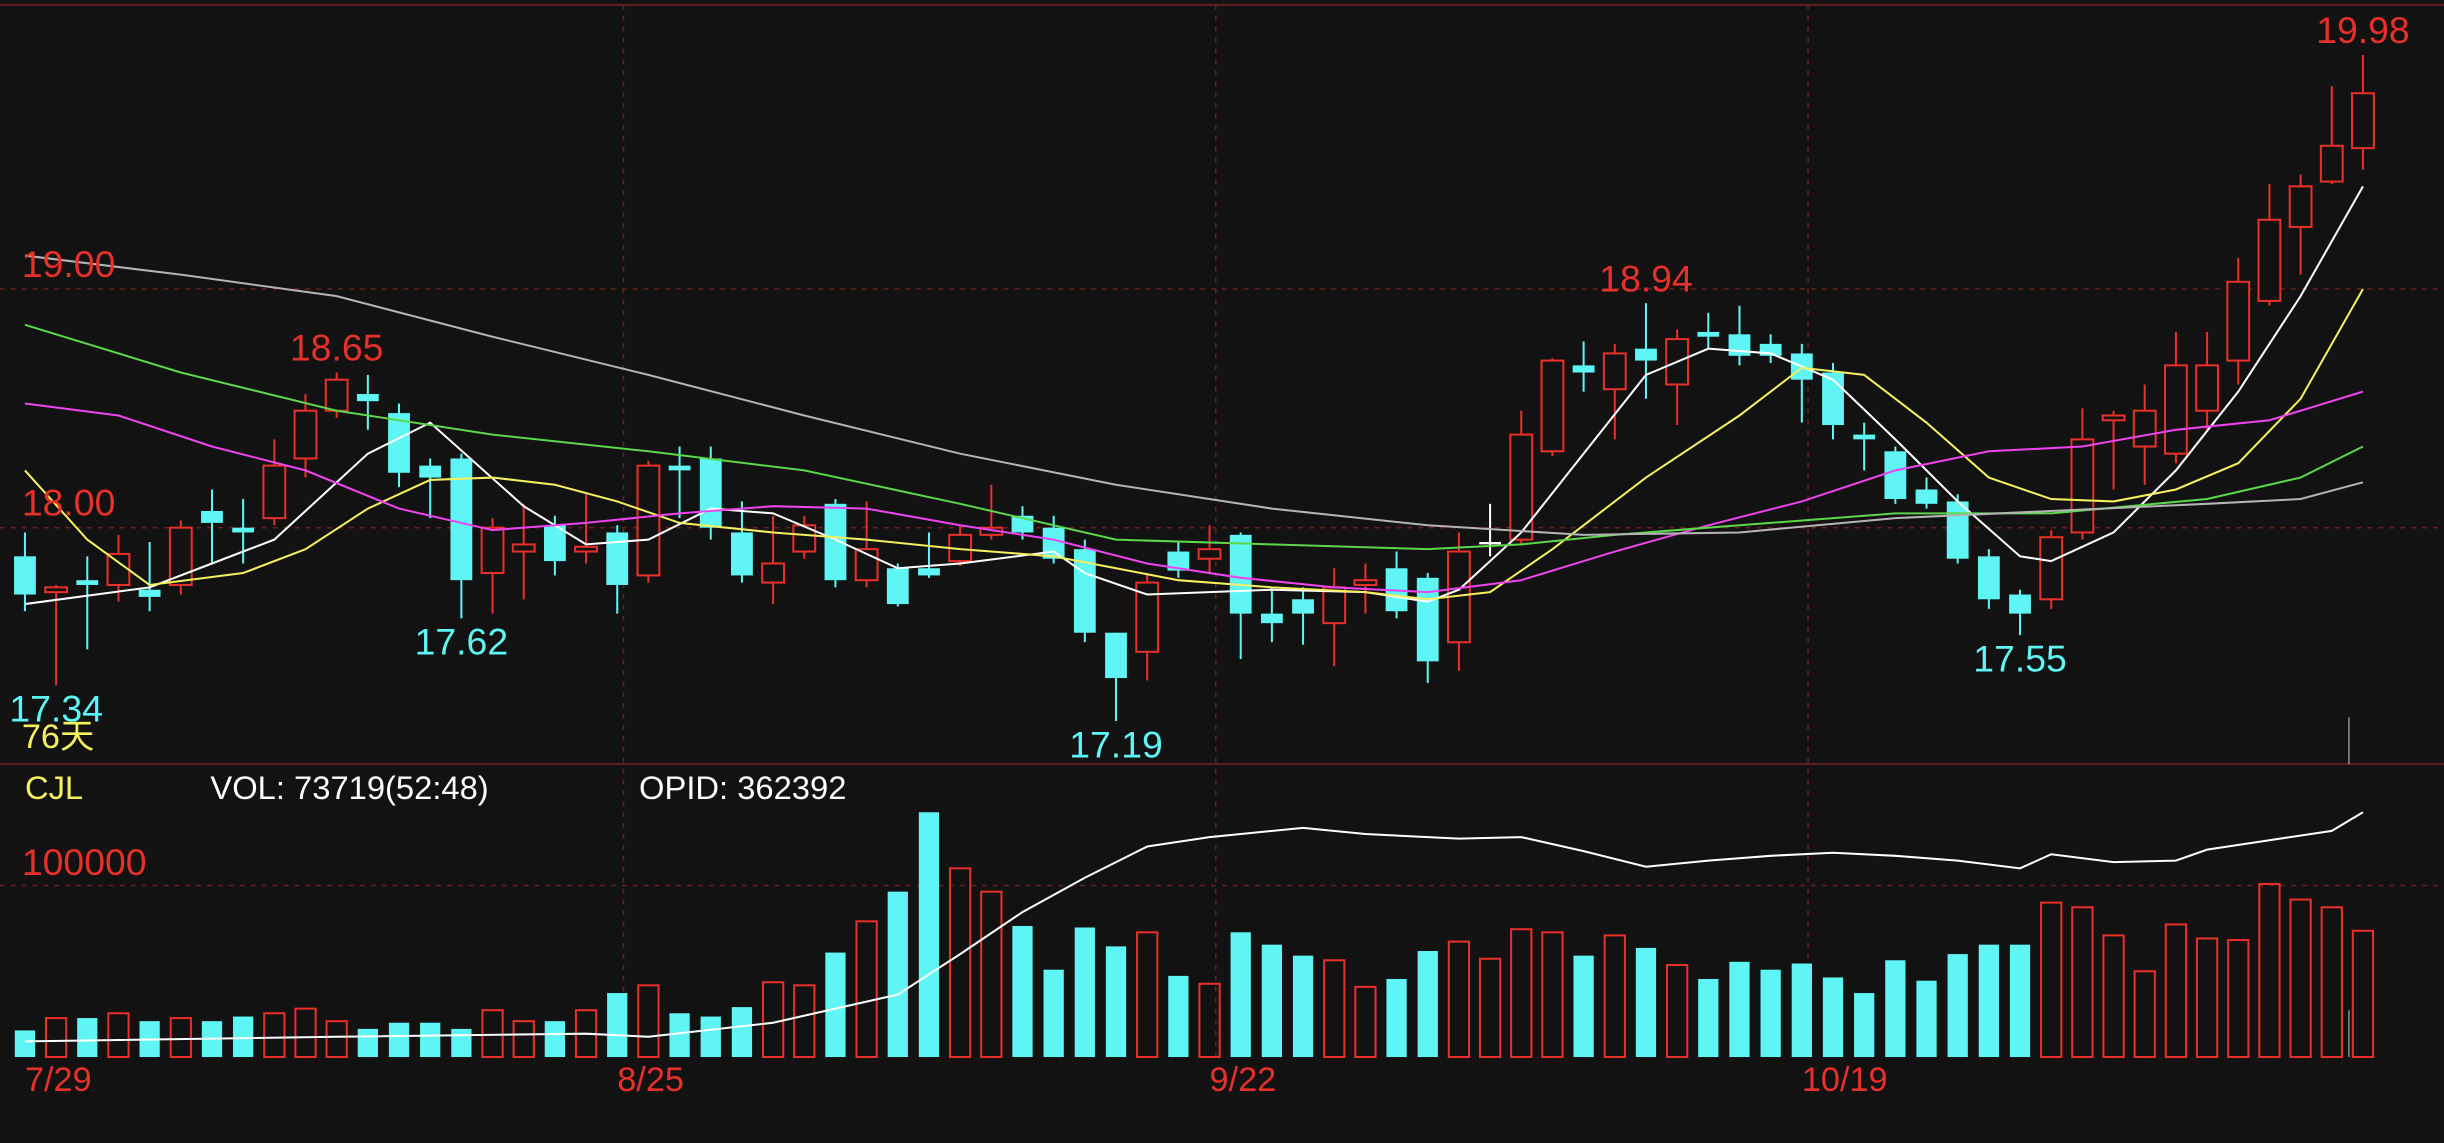 The width and height of the screenshot is (2444, 1143). I want to click on volume-title: CJL, so click(54, 787).